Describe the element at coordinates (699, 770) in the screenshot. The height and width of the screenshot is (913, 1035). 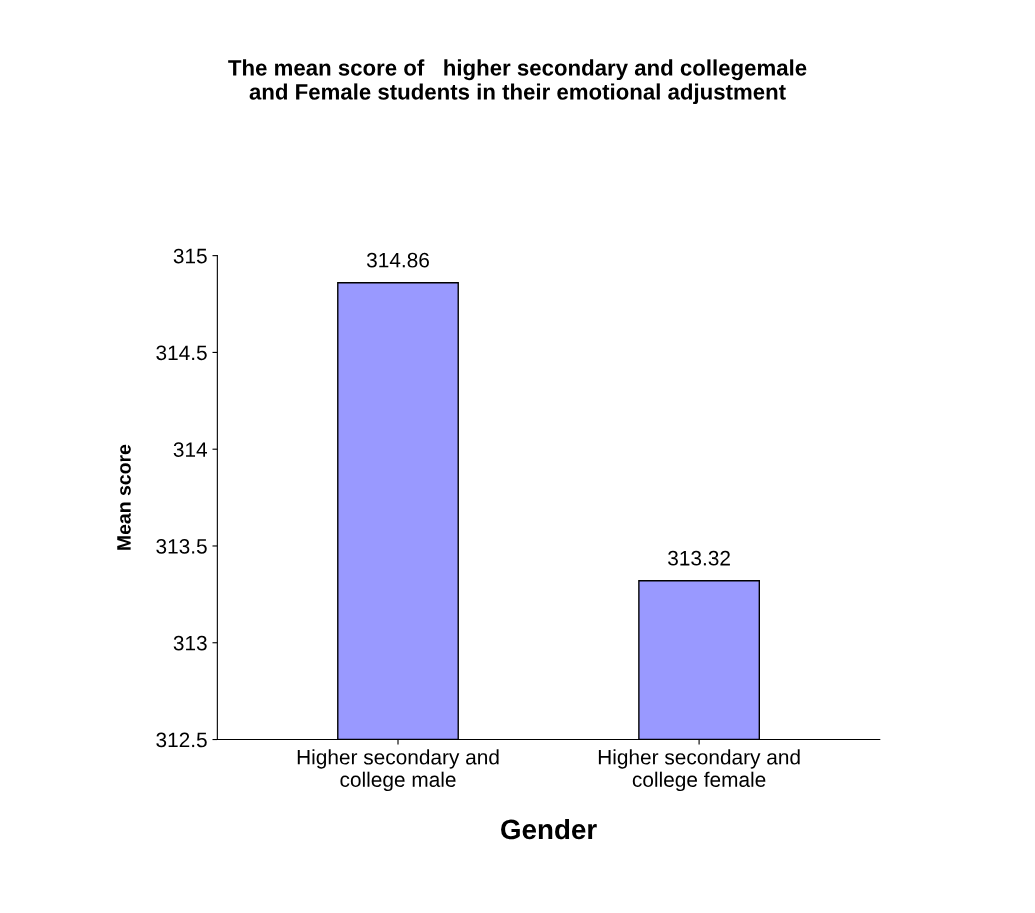
I see `x-tick-label: Higher secondary and college female` at that location.